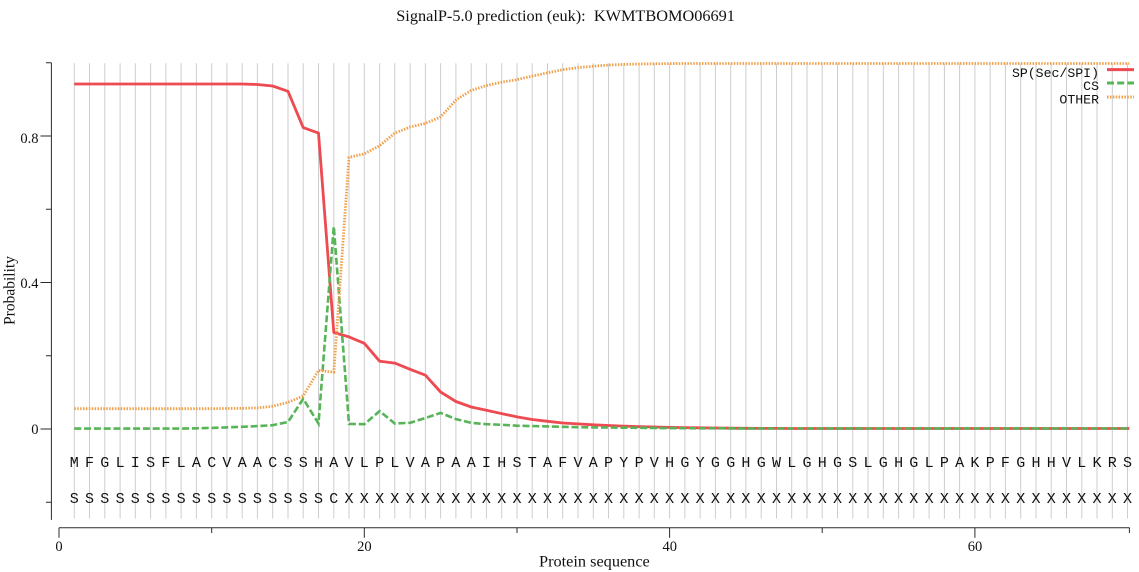  What do you see at coordinates (29, 139) in the screenshot?
I see `svg-text: 0.8` at bounding box center [29, 139].